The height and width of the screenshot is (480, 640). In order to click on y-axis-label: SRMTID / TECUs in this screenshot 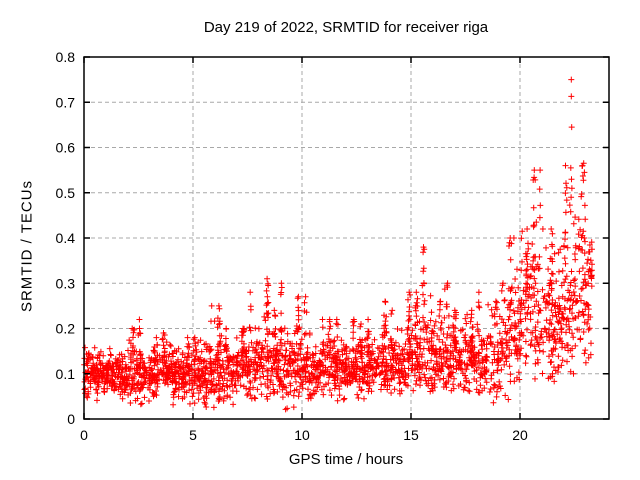, I will do `click(27, 246)`.